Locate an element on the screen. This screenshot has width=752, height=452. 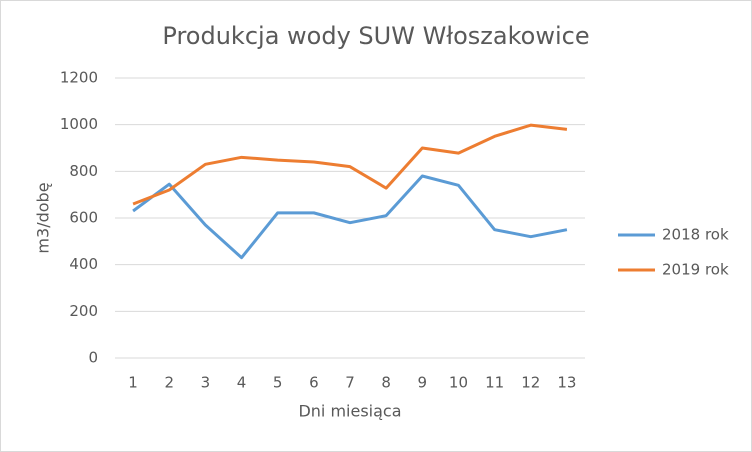
y-tick-label: 400 is located at coordinates (83, 264).